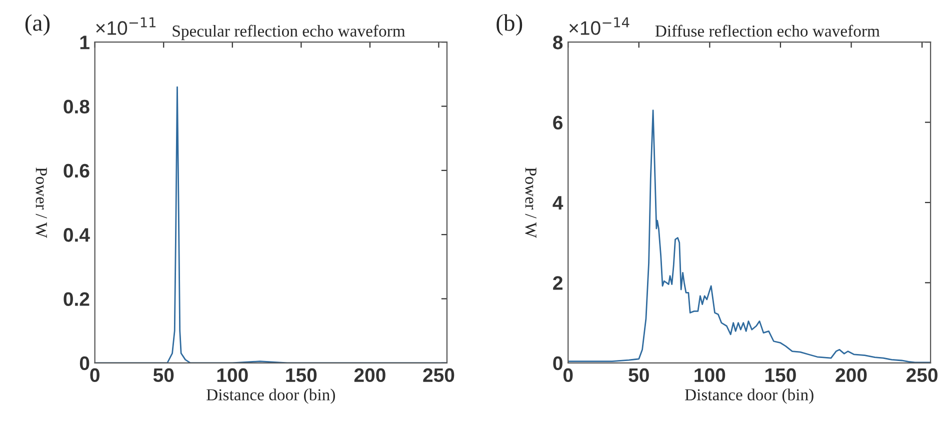  What do you see at coordinates (558, 203) in the screenshot?
I see `y-tick-label: 4` at bounding box center [558, 203].